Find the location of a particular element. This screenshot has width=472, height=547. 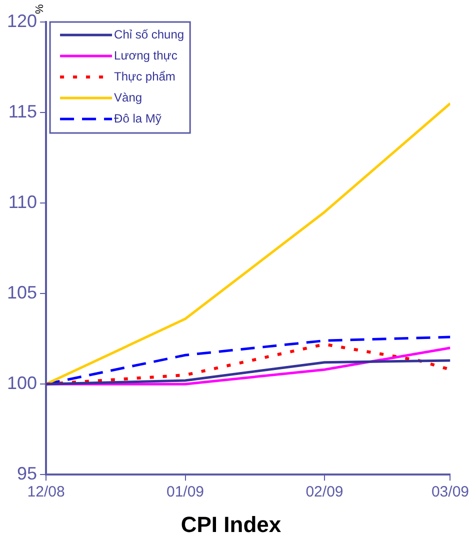

x-tick-label: 01/09 is located at coordinates (185, 492).